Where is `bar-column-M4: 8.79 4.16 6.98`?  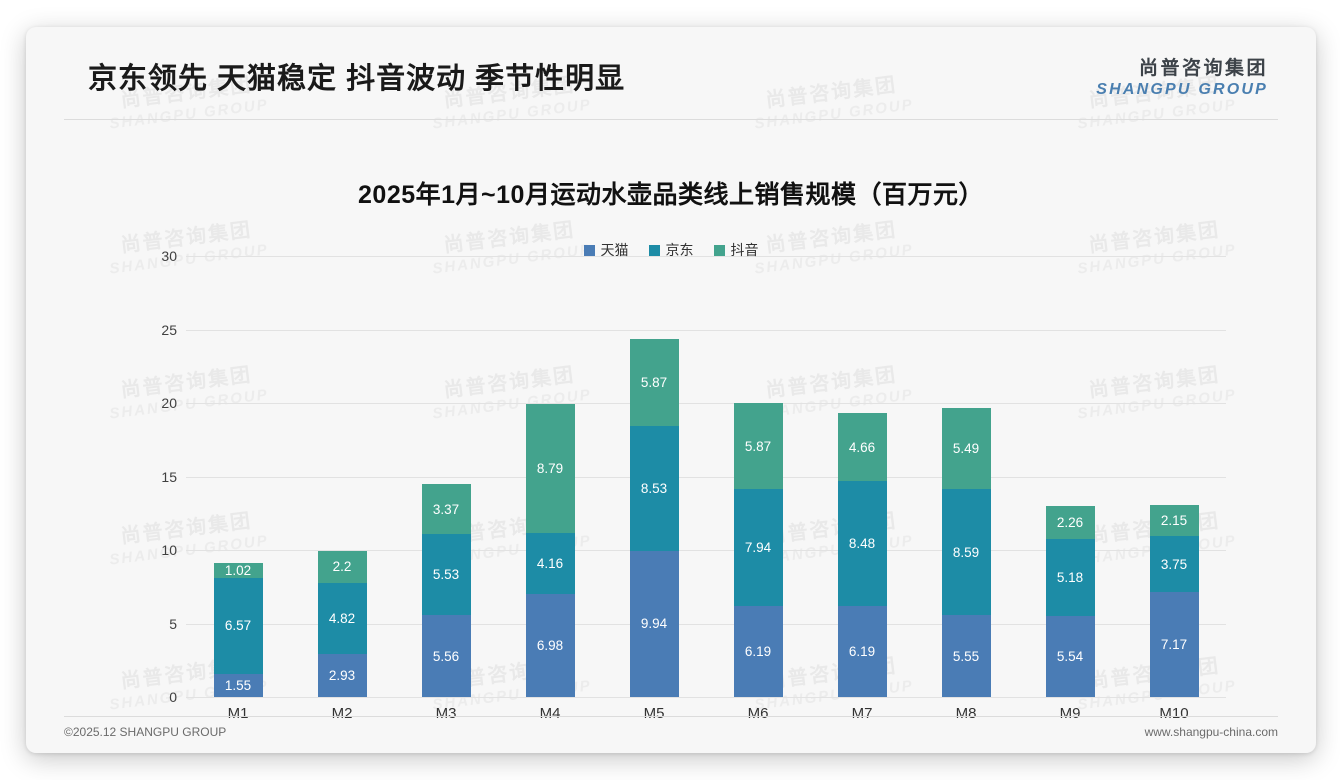
bar-column-M4: 8.79 4.16 6.98 is located at coordinates (550, 476).